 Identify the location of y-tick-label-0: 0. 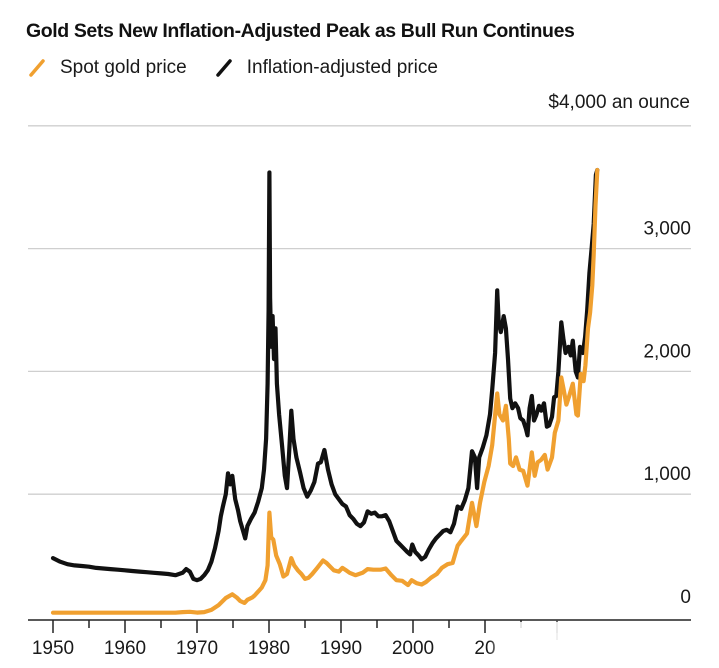
(685, 597).